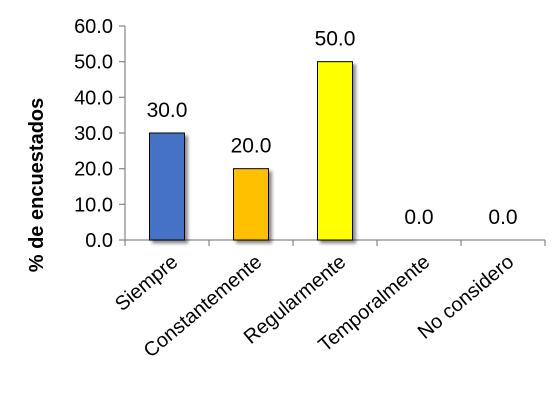 The height and width of the screenshot is (400, 558). Describe the element at coordinates (37, 185) in the screenshot. I see `y-axis-title: % de encuestados` at that location.